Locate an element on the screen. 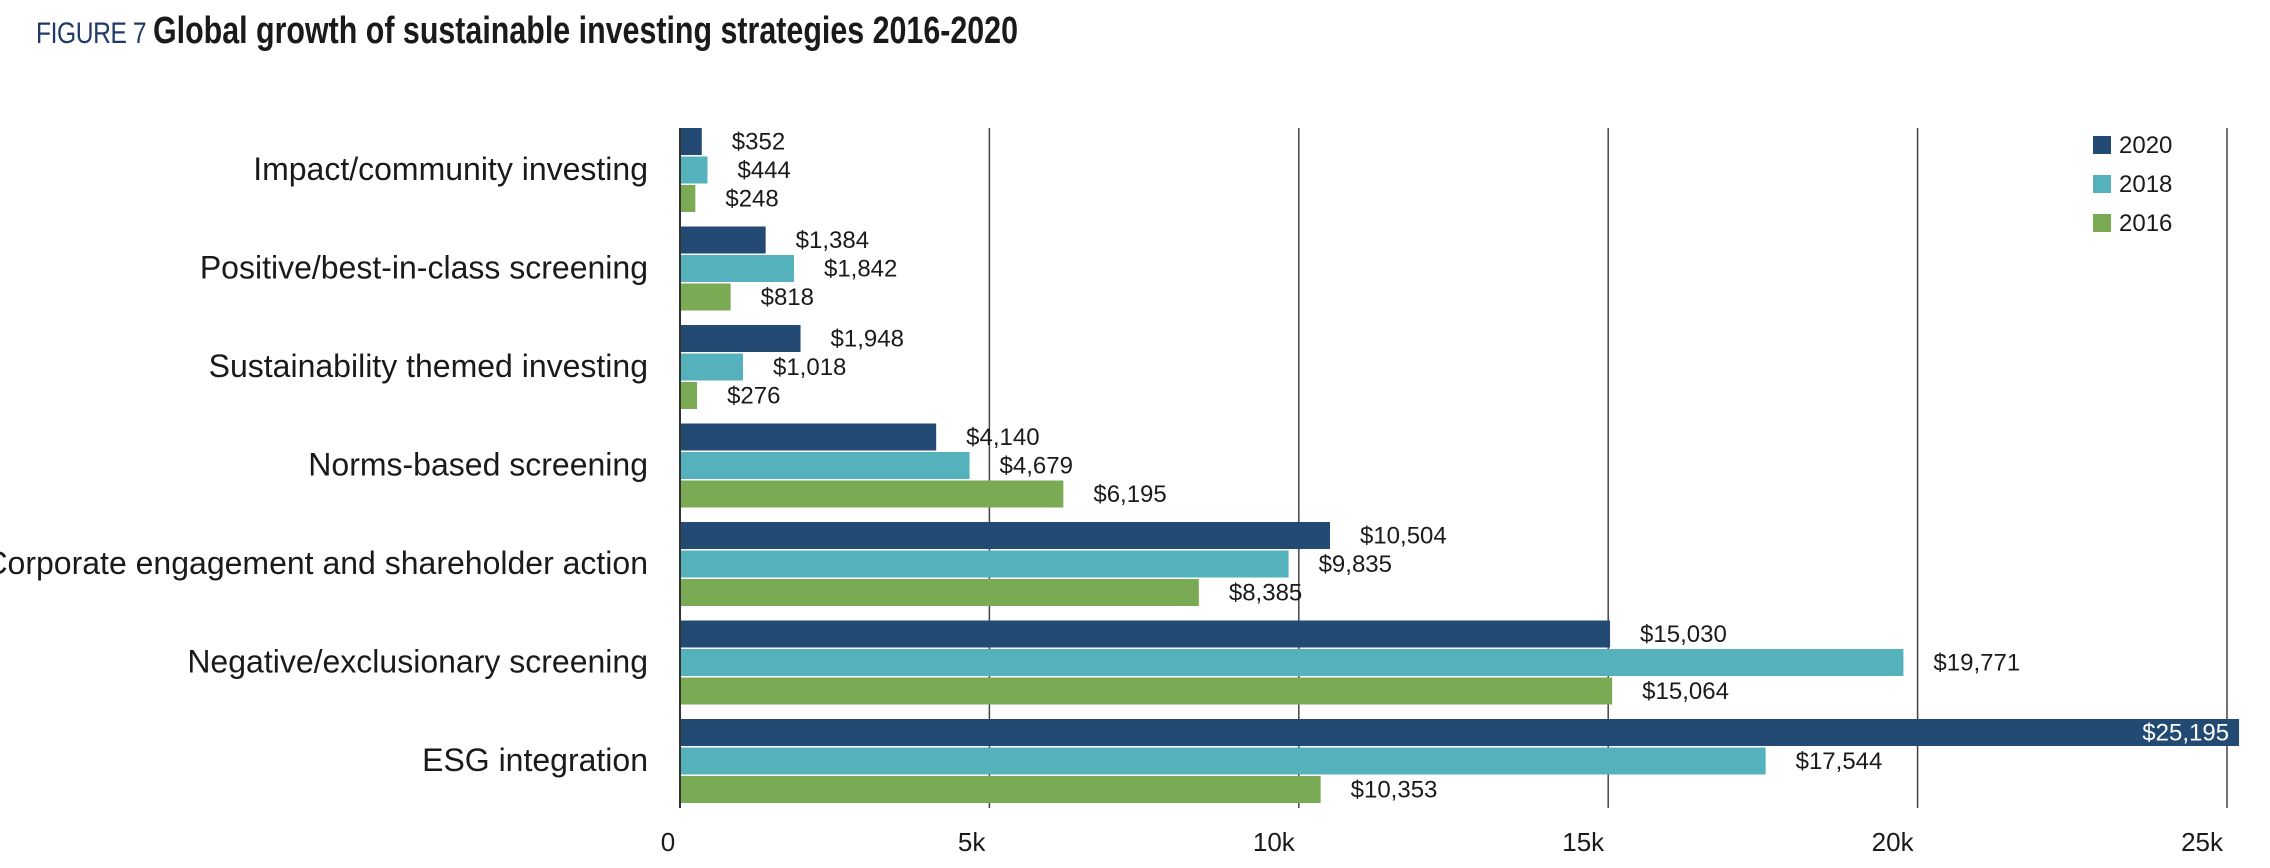  legend-swatch-2020 is located at coordinates (2102, 145).